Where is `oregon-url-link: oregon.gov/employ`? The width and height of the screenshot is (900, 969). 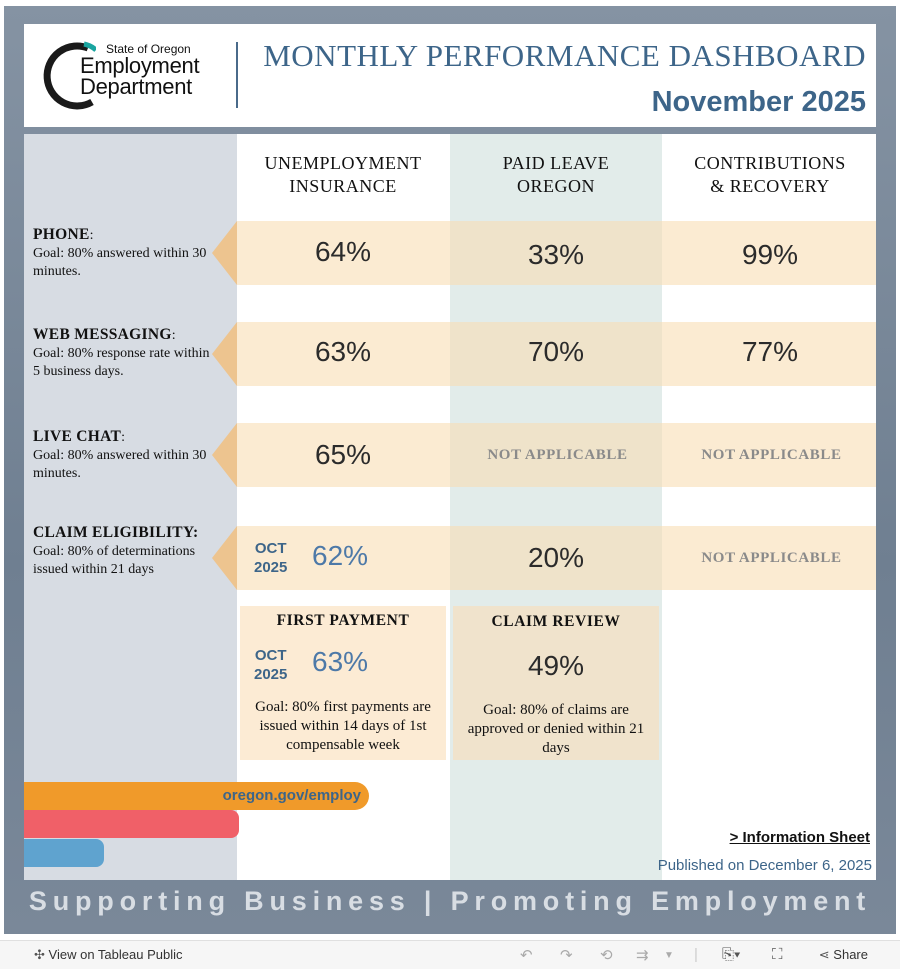
oregon-url-link: oregon.gov/employ is located at coordinates (291, 795).